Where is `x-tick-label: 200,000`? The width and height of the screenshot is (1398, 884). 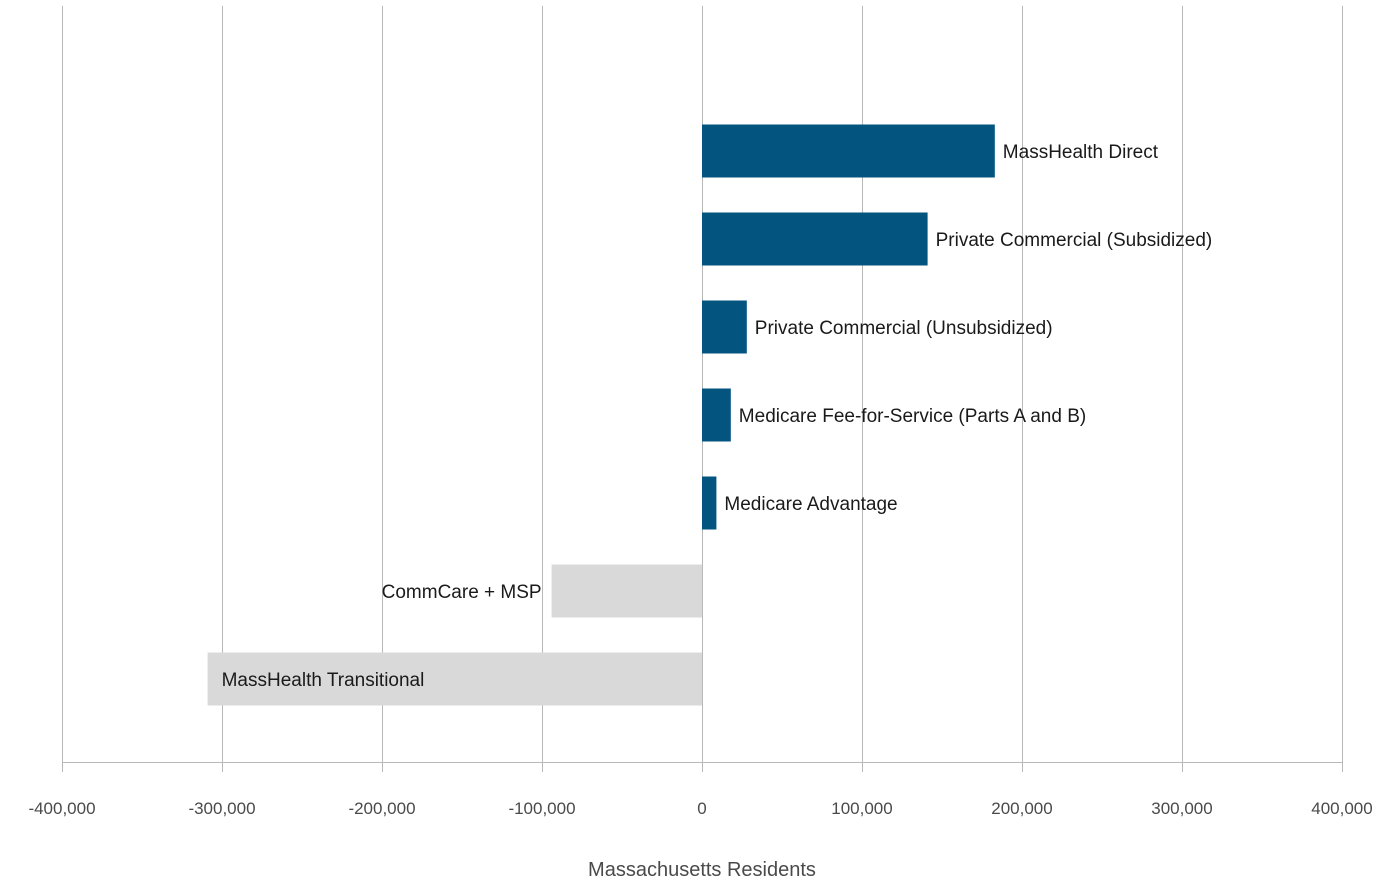
x-tick-label: 200,000 is located at coordinates (1021, 808).